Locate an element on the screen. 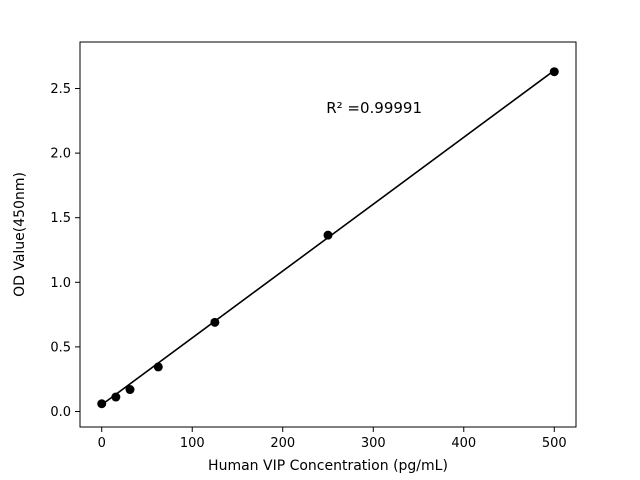 The width and height of the screenshot is (640, 480). y-tick-label: 1.0 is located at coordinates (60, 283).